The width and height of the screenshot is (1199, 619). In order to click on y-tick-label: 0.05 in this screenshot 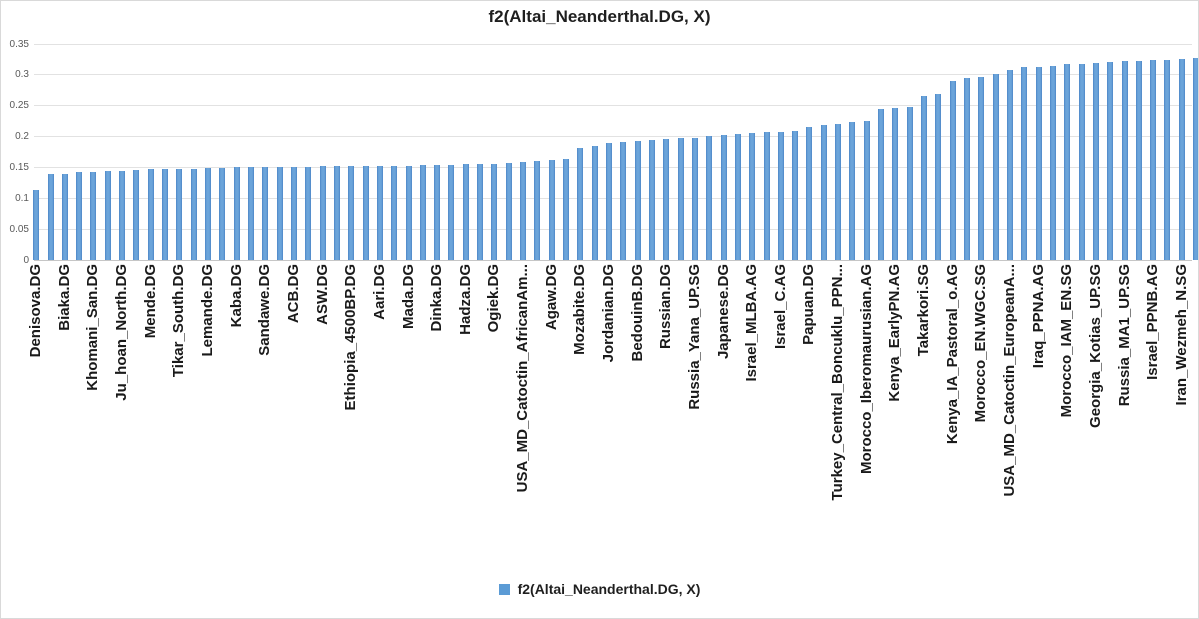, I will do `click(19, 229)`.